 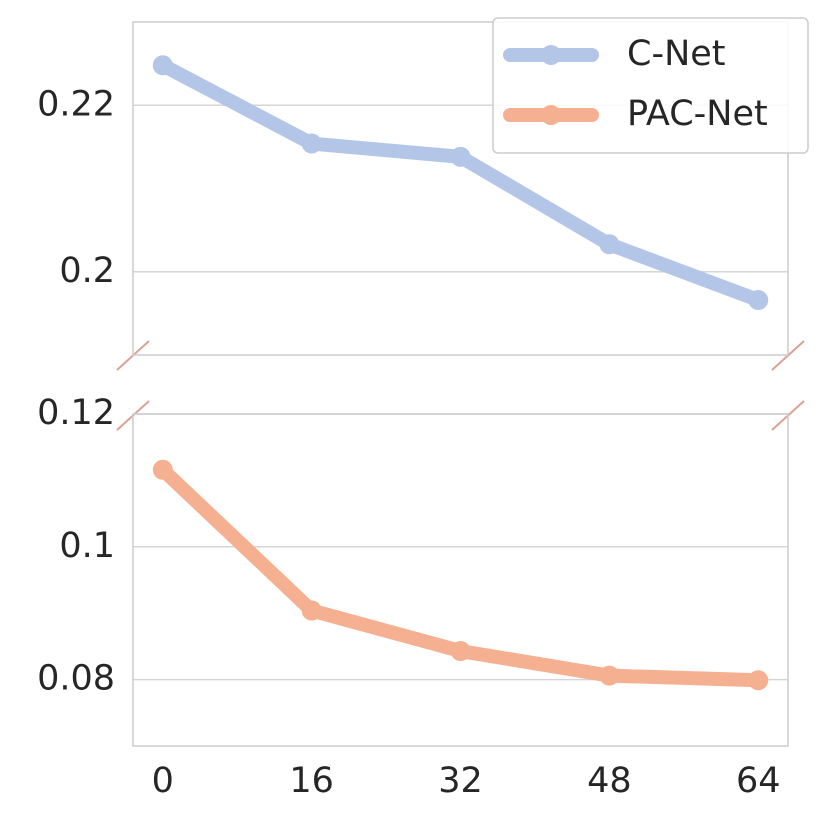 I want to click on legend-label: C-Net, so click(x=676, y=54).